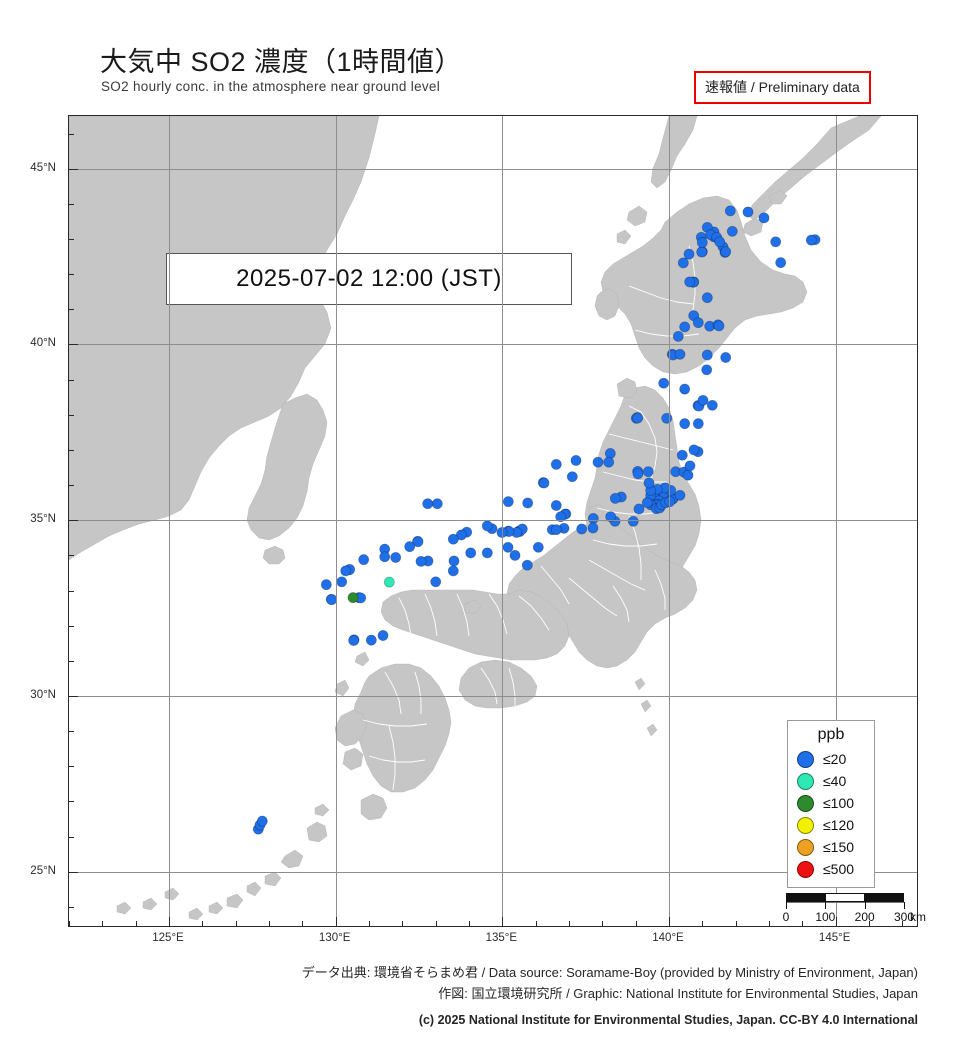 This screenshot has height=1060, width=980. What do you see at coordinates (831, 803) in the screenshot?
I see `legend-item: ≤100` at bounding box center [831, 803].